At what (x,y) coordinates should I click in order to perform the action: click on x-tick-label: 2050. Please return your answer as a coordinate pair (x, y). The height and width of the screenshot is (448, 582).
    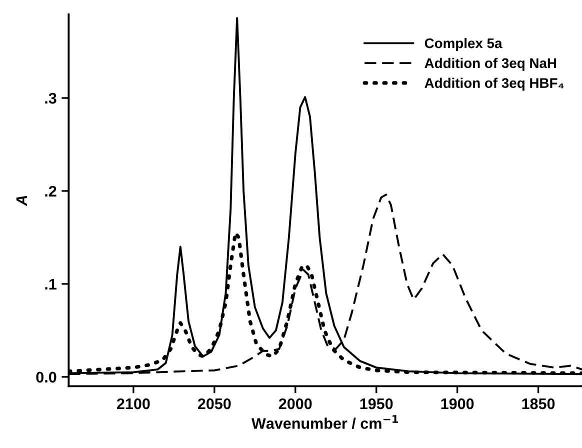
    Looking at the image, I should click on (214, 404).